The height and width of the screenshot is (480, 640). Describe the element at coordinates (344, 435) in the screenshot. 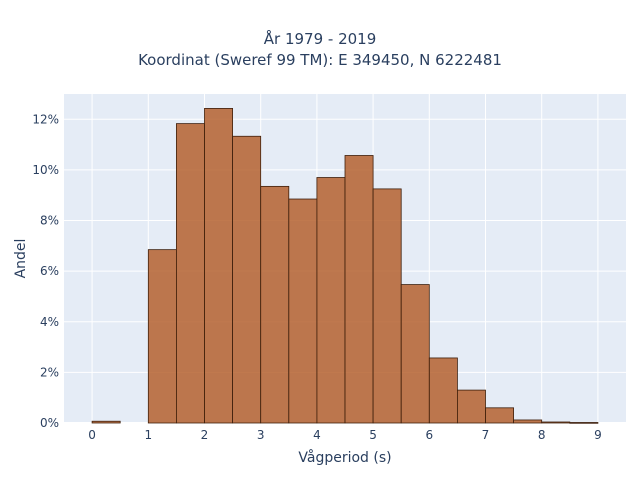

I see `x-tick-labels: 0 1 2 3 4 5 6 7 8 9` at that location.